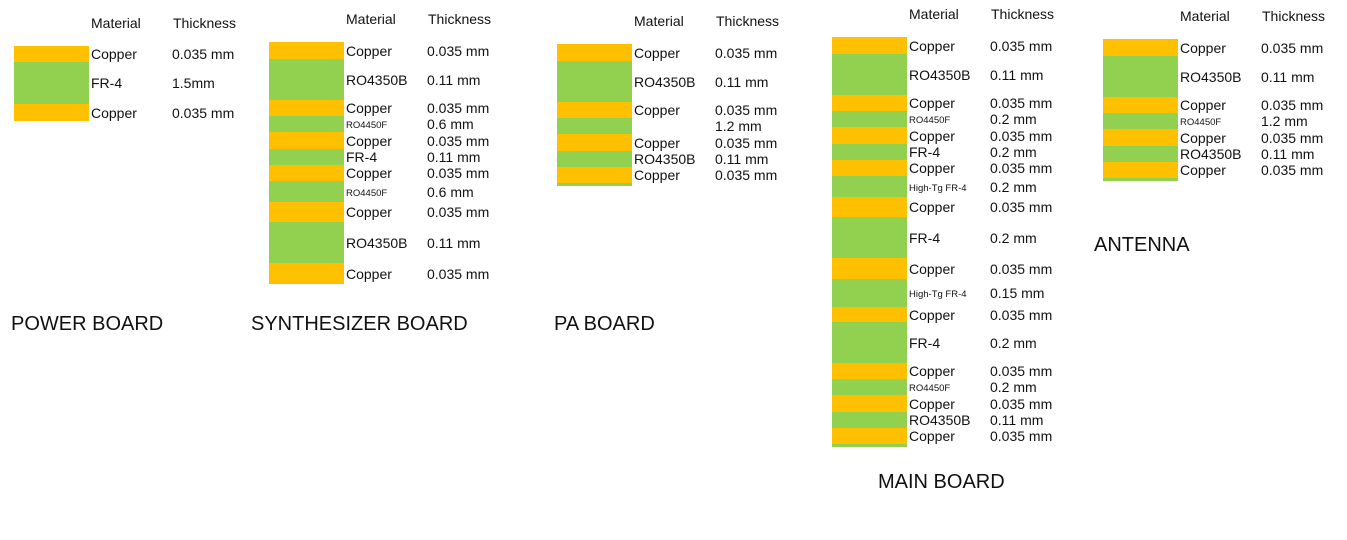 The width and height of the screenshot is (1347, 540). Describe the element at coordinates (941, 482) in the screenshot. I see `board-title: MAIN BOARD` at that location.